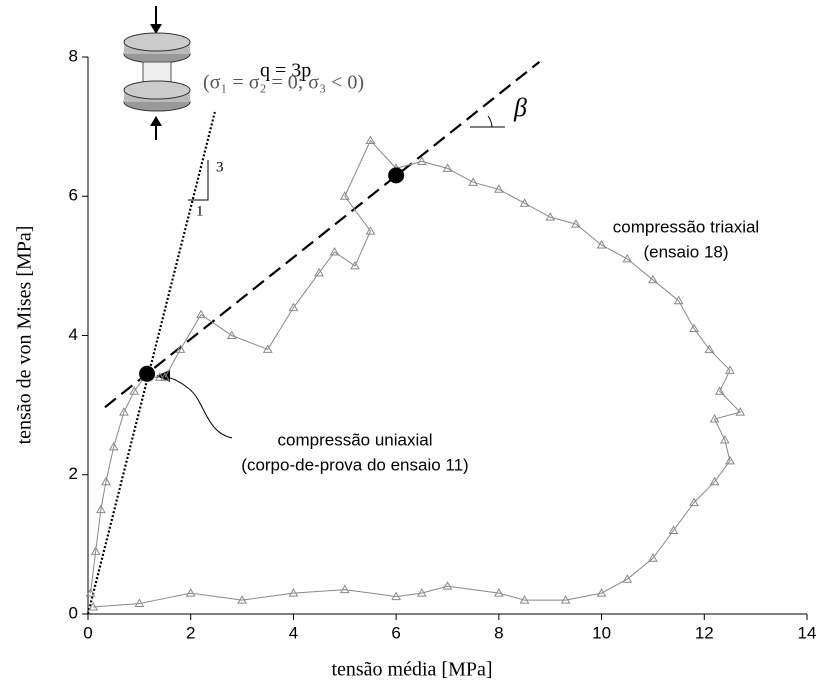 This screenshot has width=823, height=688. Describe the element at coordinates (157, 73) in the screenshot. I see `specimen-icon` at that location.